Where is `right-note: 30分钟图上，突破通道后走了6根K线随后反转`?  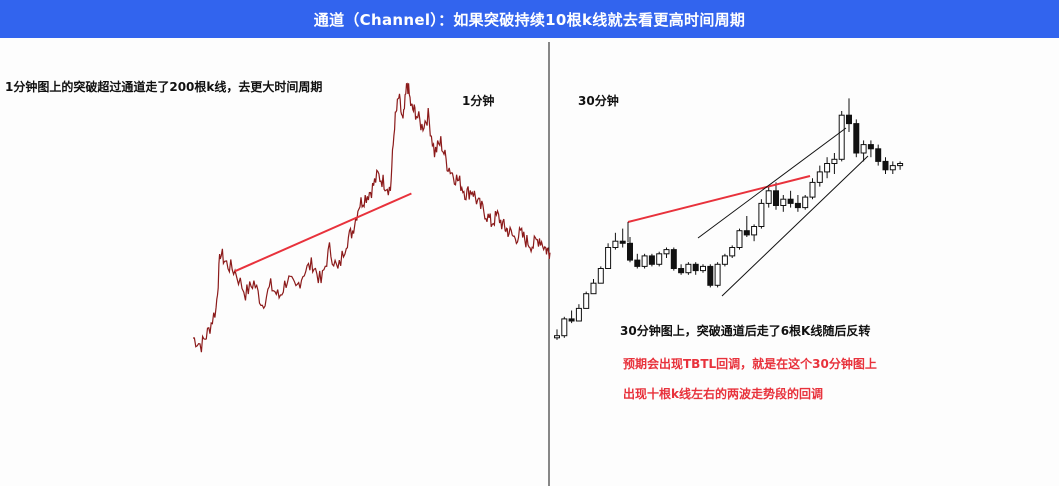
right-note: 30分钟图上，突破通道后走了6根K线随后反转 is located at coordinates (745, 331).